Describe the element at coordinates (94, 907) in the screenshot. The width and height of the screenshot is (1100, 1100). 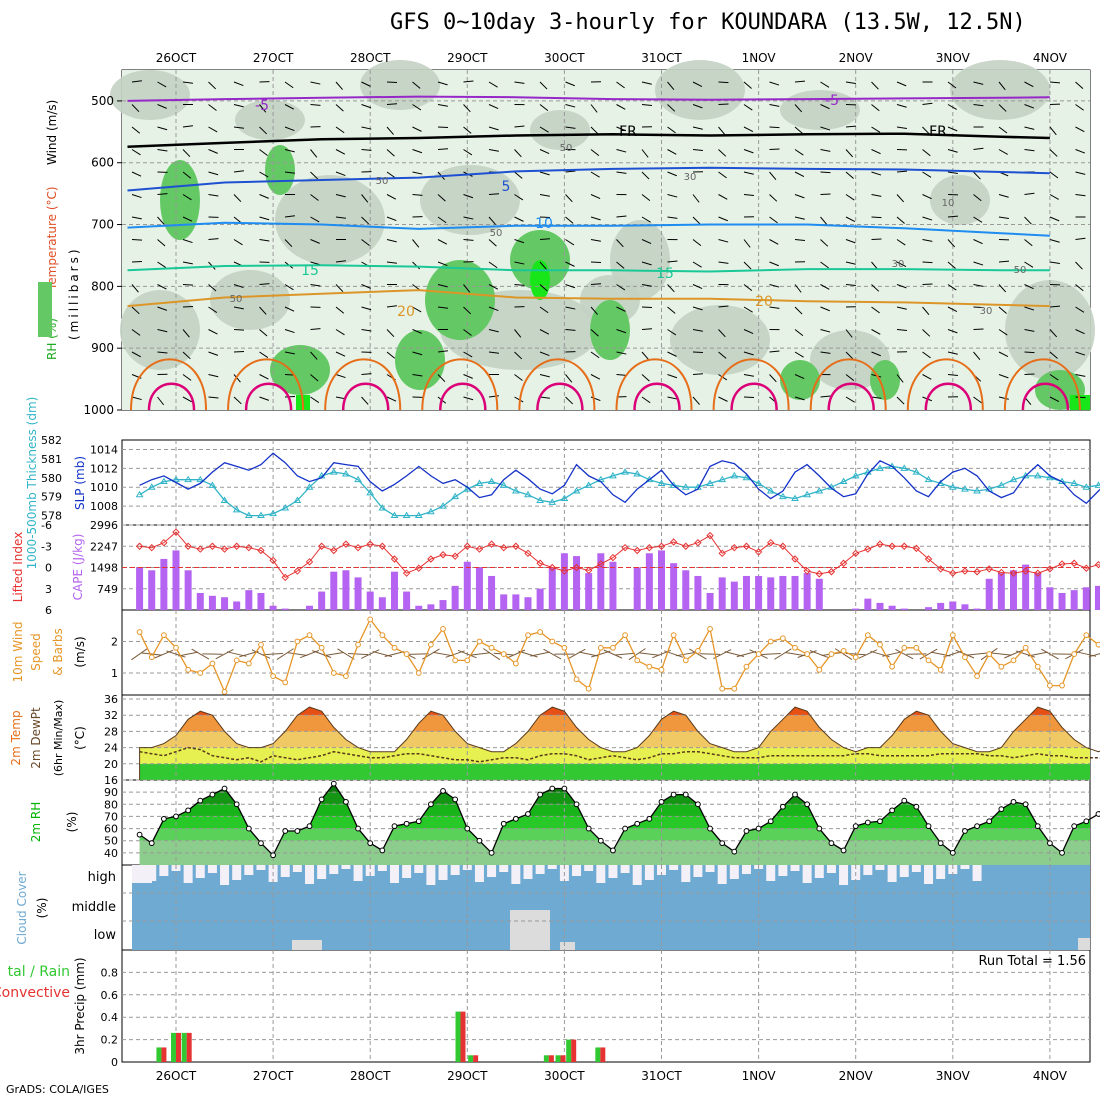
I see `cloud-level-middle: middle` at that location.